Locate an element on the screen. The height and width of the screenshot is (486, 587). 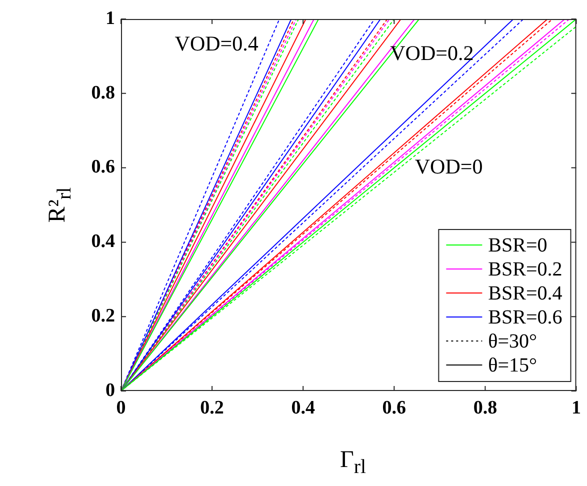
y-tick-label: 0 is located at coordinates (110, 390).